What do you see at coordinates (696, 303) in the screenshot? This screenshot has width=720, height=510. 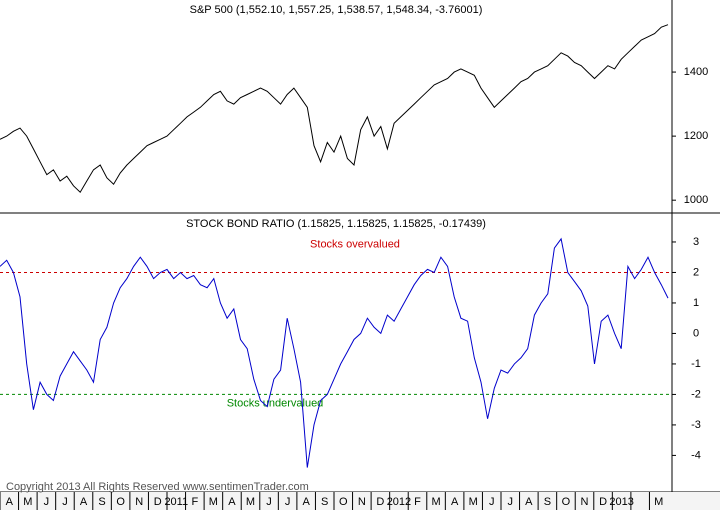 I see `y-tick-label: 1` at bounding box center [696, 303].